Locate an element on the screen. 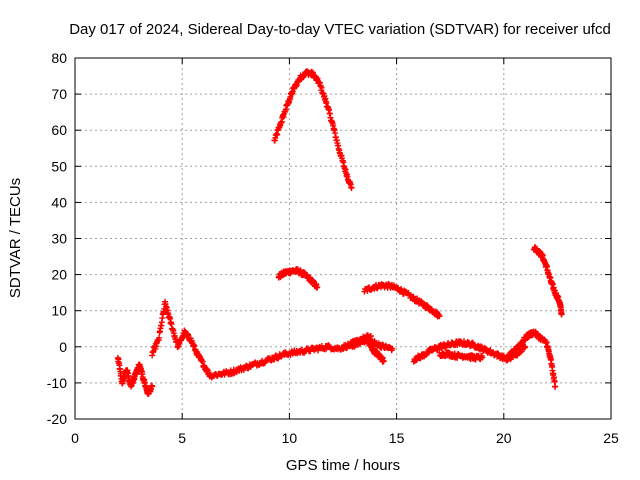 This screenshot has height=480, width=640. y-tick-label: 80 is located at coordinates (59, 58).